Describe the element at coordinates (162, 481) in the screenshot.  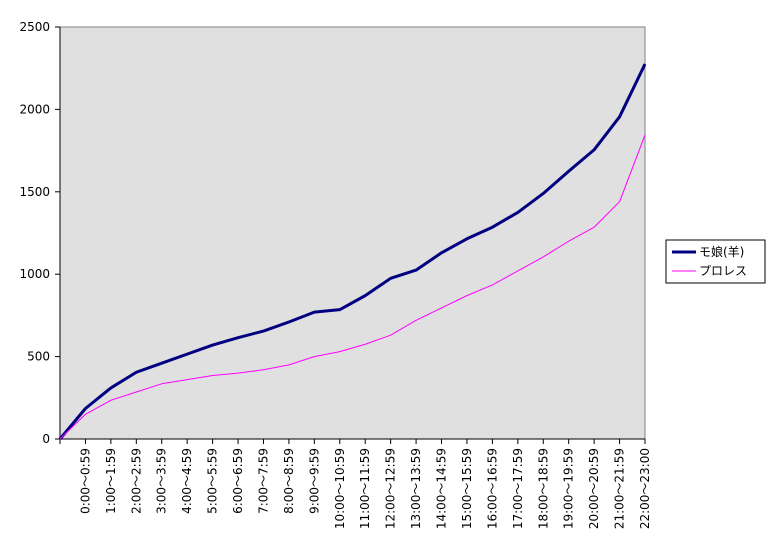
I see `x-tick-label: 3:00～3:59` at that location.